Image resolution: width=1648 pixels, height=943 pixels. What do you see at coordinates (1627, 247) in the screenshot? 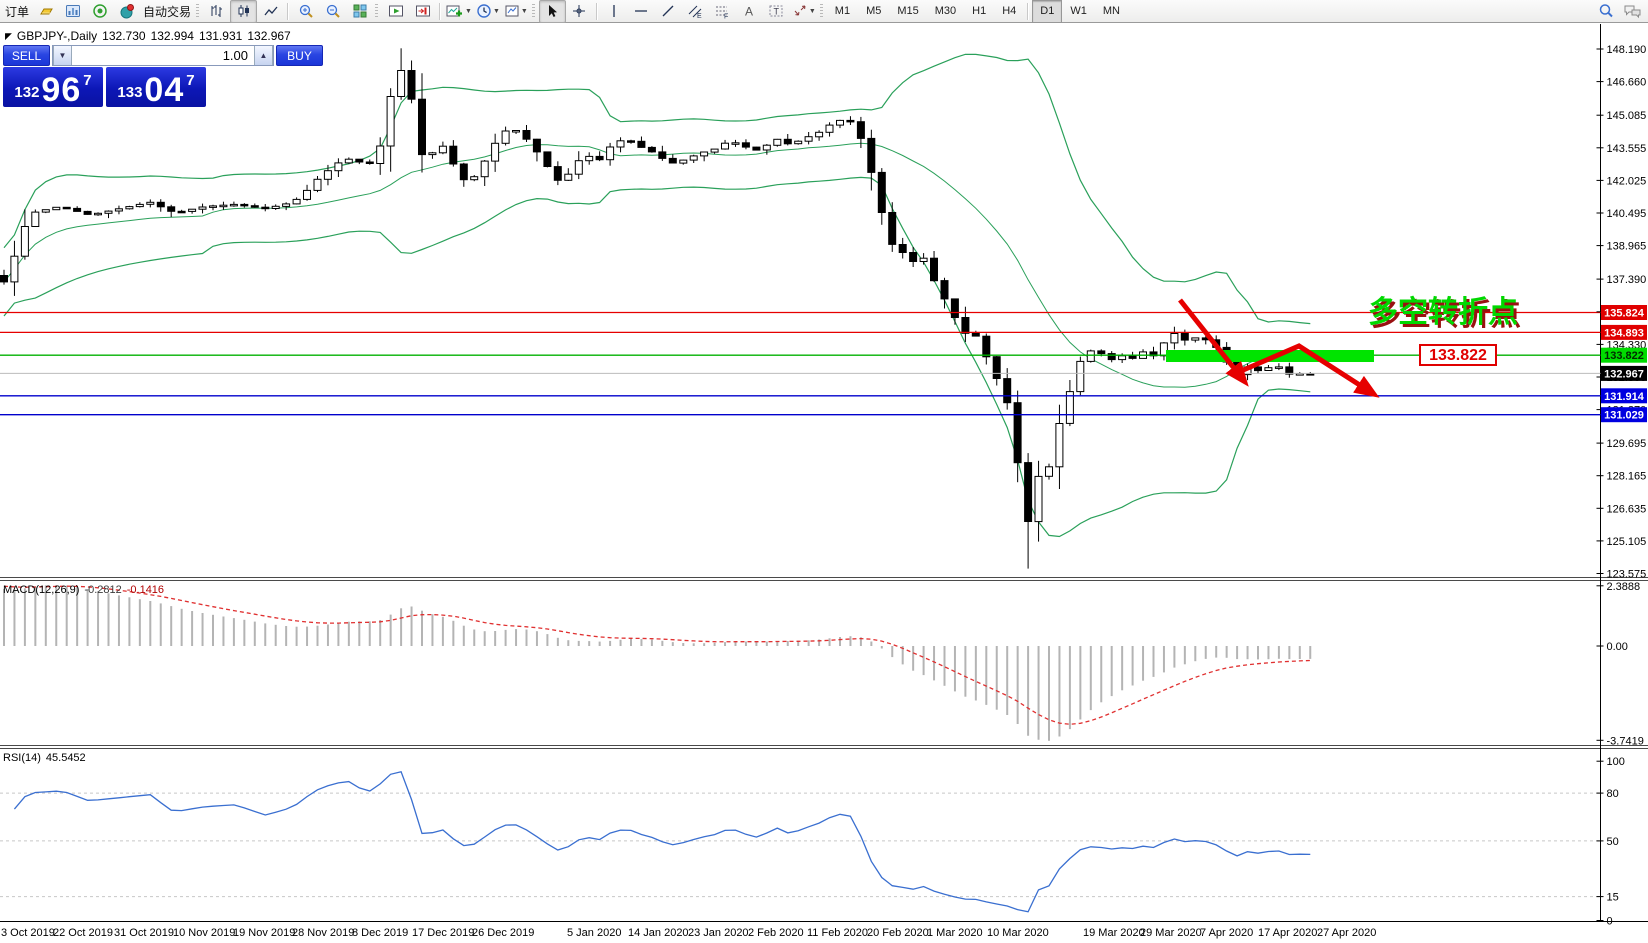
I see `svg-text: 138.965` at bounding box center [1627, 247].